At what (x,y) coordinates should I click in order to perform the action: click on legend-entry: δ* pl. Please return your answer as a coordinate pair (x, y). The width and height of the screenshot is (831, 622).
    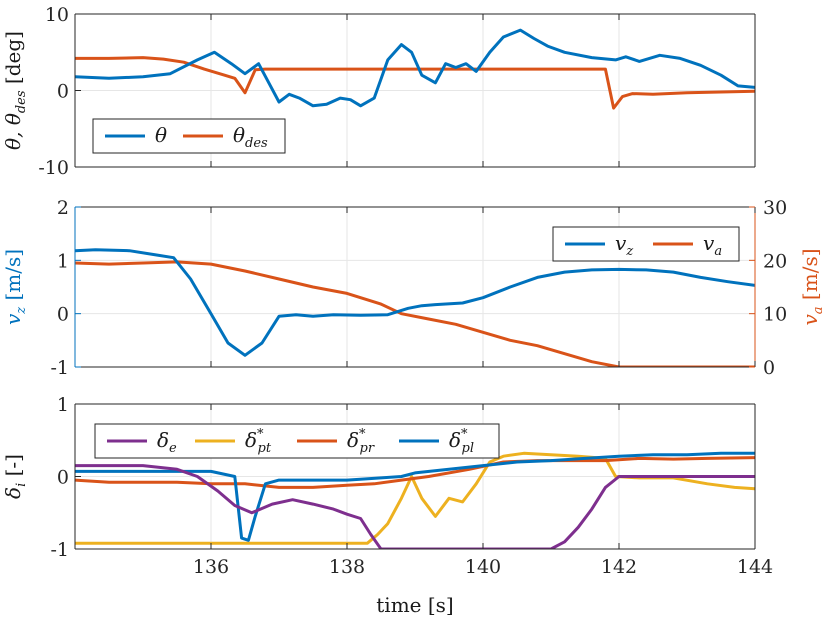
    Looking at the image, I should click on (436, 441).